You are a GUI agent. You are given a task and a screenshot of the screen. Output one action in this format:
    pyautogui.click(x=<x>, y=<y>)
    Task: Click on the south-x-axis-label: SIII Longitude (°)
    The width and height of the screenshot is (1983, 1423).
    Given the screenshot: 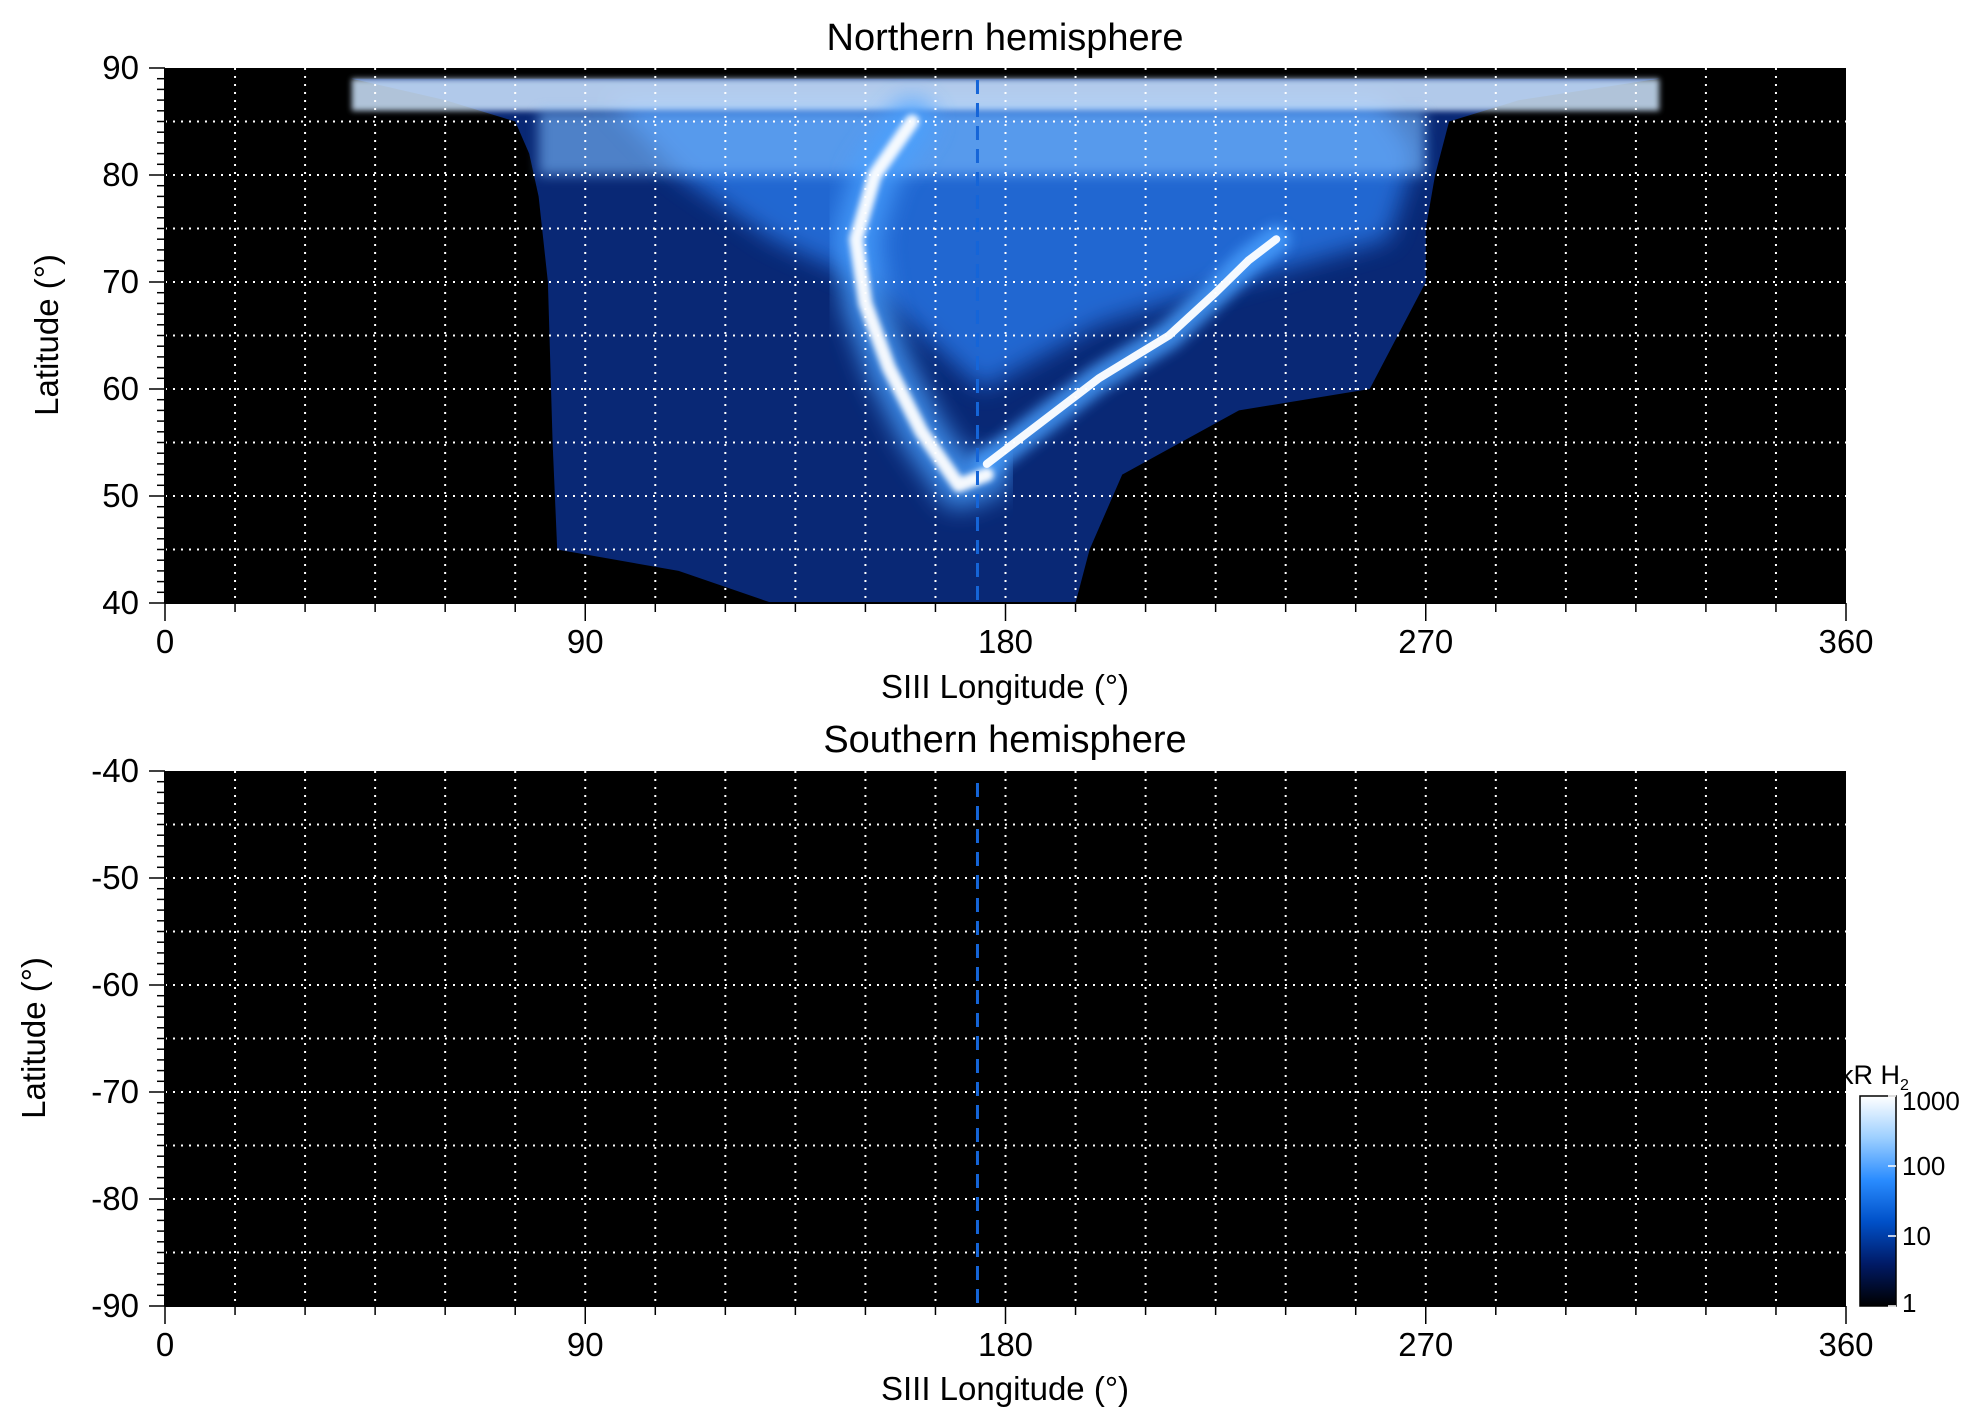 What is the action you would take?
    pyautogui.click(x=1005, y=1388)
    